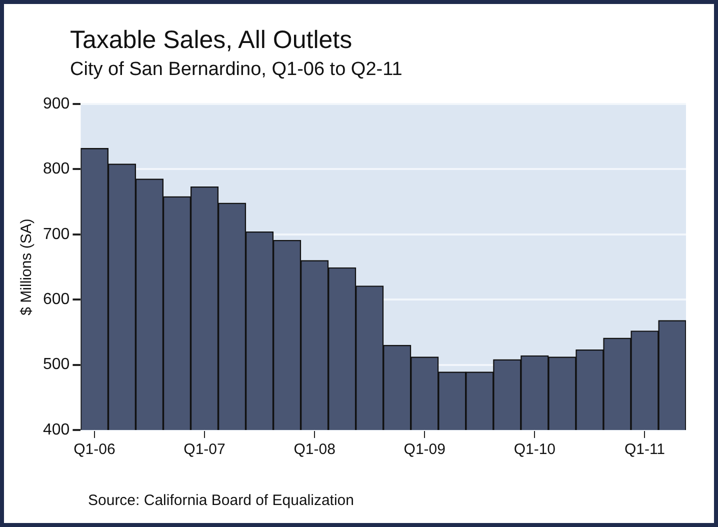 This screenshot has width=718, height=527. What do you see at coordinates (315, 449) in the screenshot?
I see `x-tick-label: Q1-08` at bounding box center [315, 449].